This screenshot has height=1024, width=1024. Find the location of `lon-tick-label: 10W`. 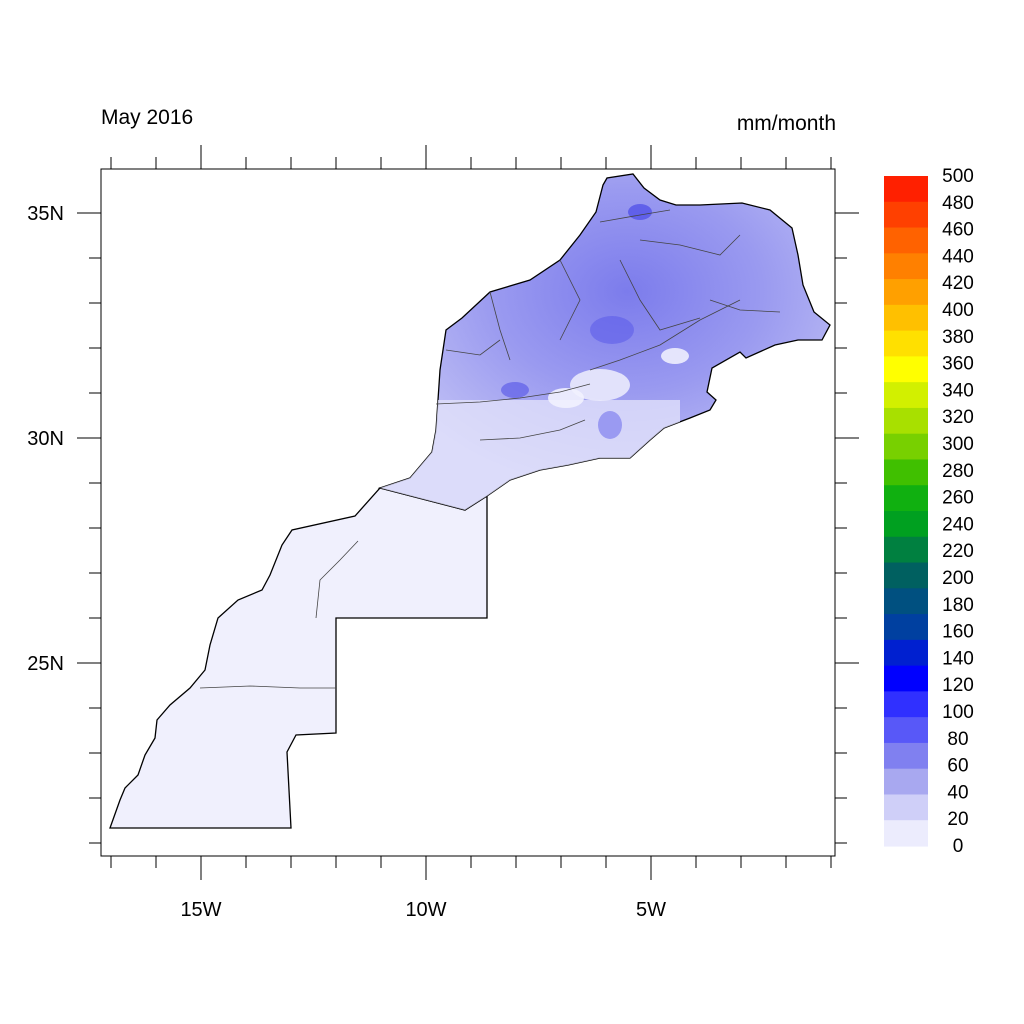

lon-tick-label: 10W is located at coordinates (425, 910).